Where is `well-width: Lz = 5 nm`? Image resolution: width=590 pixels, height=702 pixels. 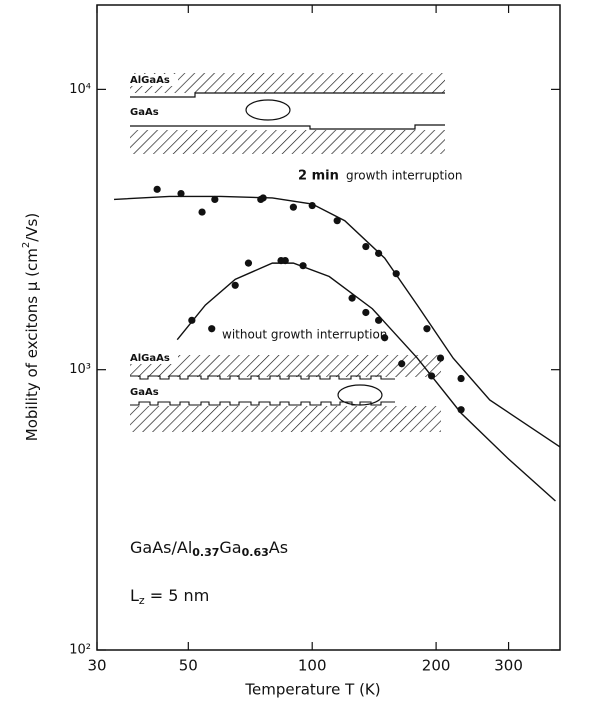 well-width: Lz = 5 nm is located at coordinates (169, 597).